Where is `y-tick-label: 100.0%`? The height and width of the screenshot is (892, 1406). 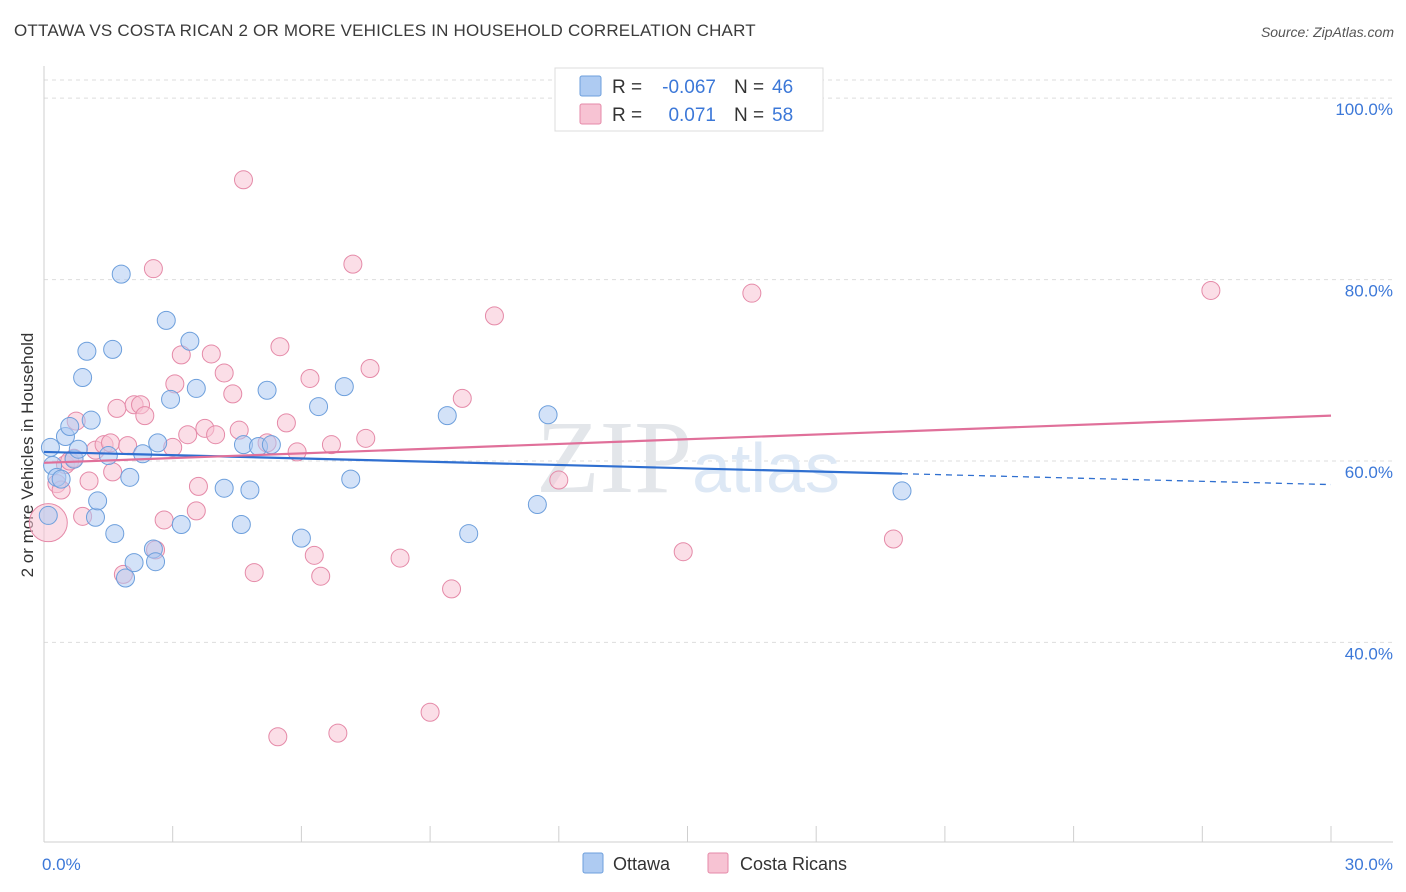
y-tick-label: 100.0% is located at coordinates (1364, 109).